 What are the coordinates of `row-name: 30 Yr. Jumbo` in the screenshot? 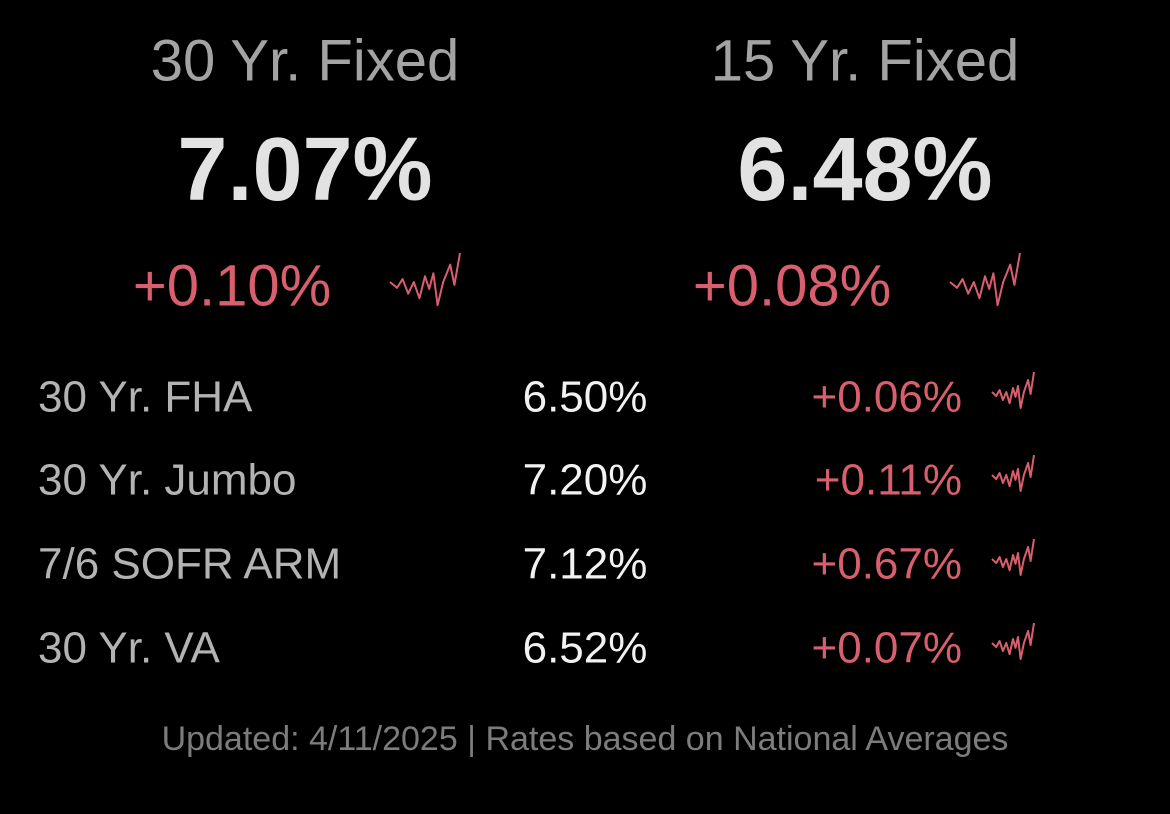 It's located at (167, 480).